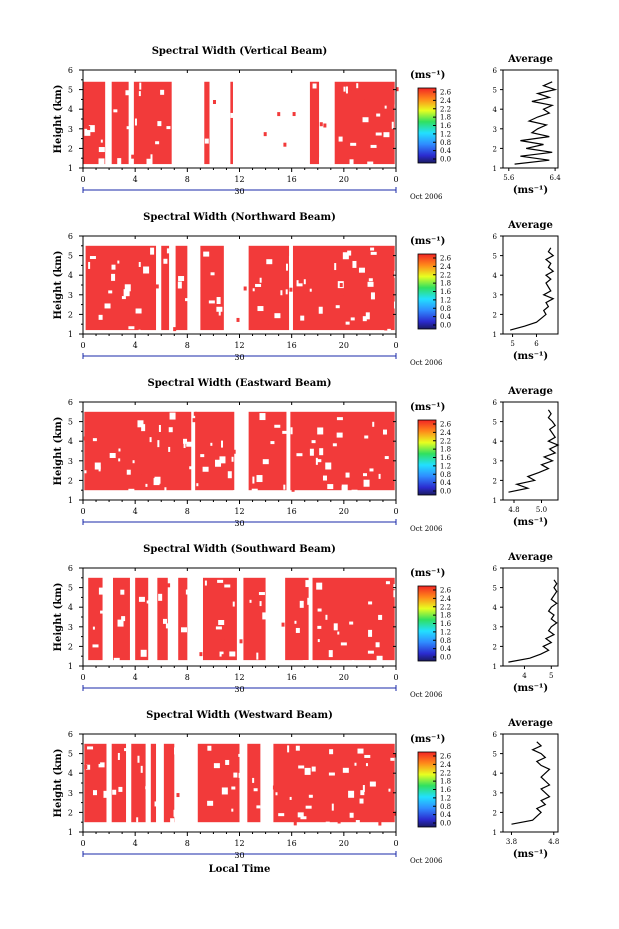 This screenshot has height=929, width=619. Describe the element at coordinates (239, 549) in the screenshot. I see `chart-title: Spectral Width (Southward Beam)` at that location.